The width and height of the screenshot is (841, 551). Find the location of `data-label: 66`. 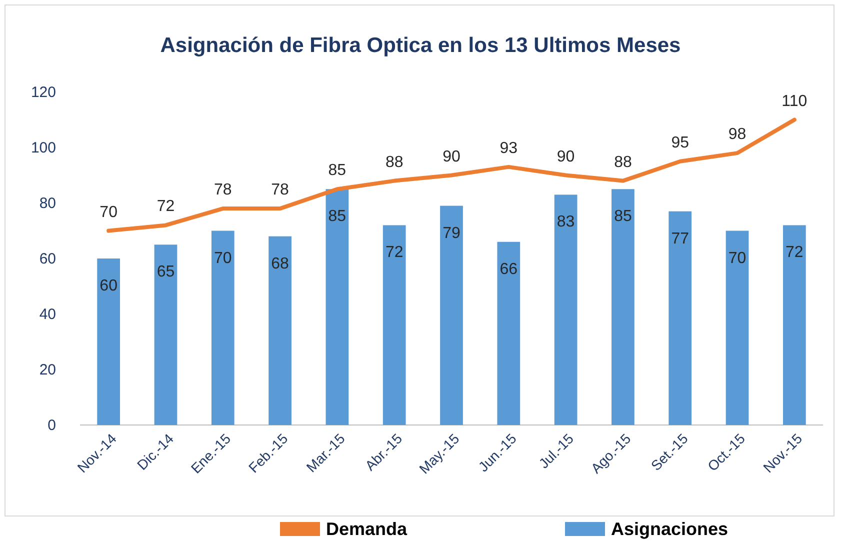

data-label: 66 is located at coordinates (509, 269).